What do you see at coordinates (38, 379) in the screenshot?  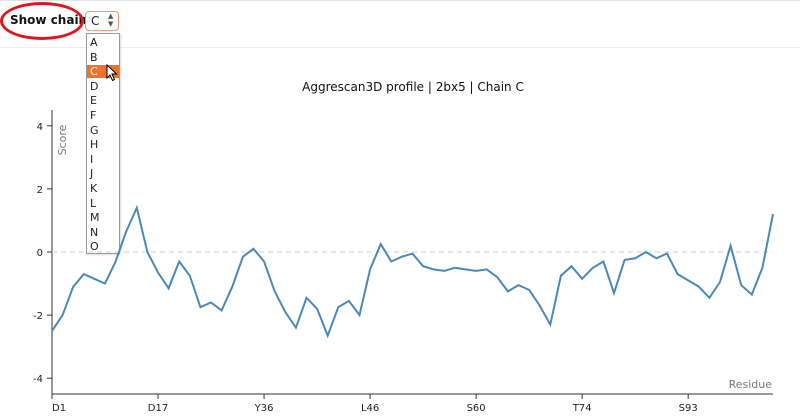 I see `y-tick-label: -4` at bounding box center [38, 379].